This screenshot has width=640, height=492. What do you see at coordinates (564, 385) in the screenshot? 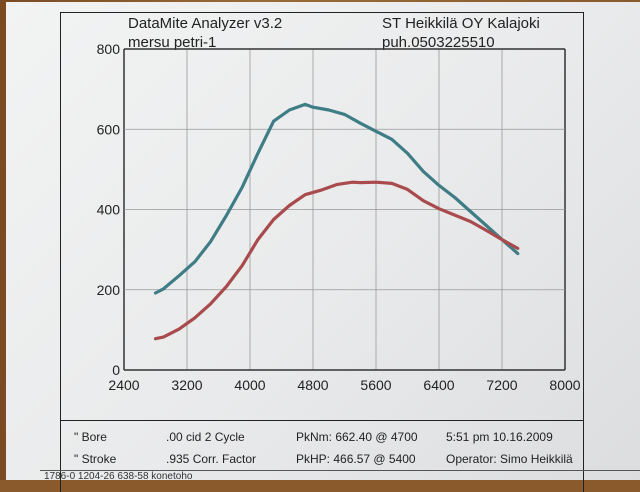
I see `x-tick-label: 8000` at bounding box center [564, 385].